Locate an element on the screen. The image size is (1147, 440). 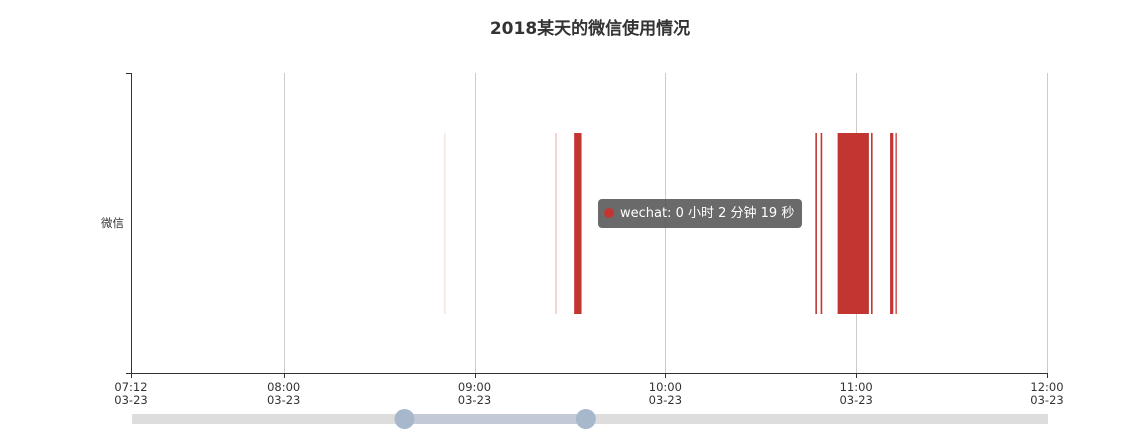
x-tick-label-time: 10:00 is located at coordinates (665, 387).